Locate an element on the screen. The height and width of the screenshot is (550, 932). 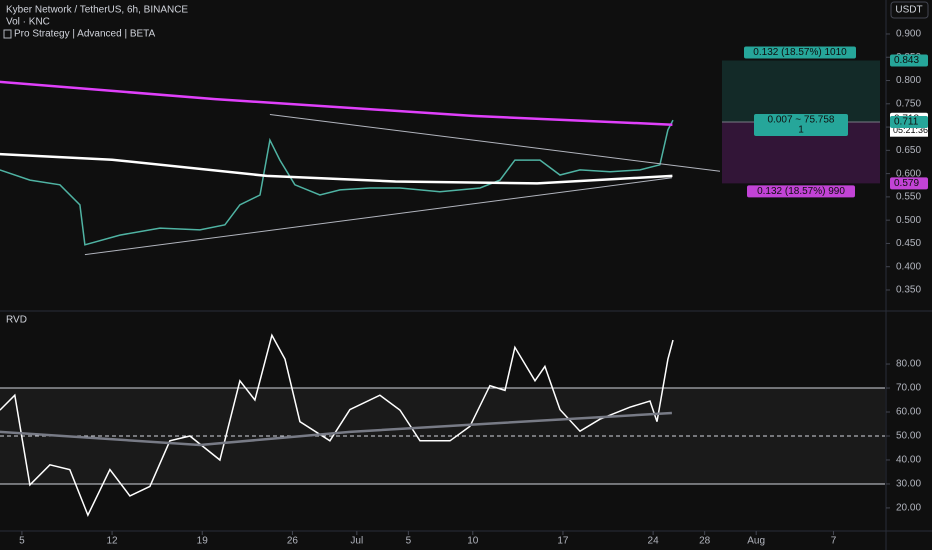
x-tick-label: Jul is located at coordinates (356, 541).